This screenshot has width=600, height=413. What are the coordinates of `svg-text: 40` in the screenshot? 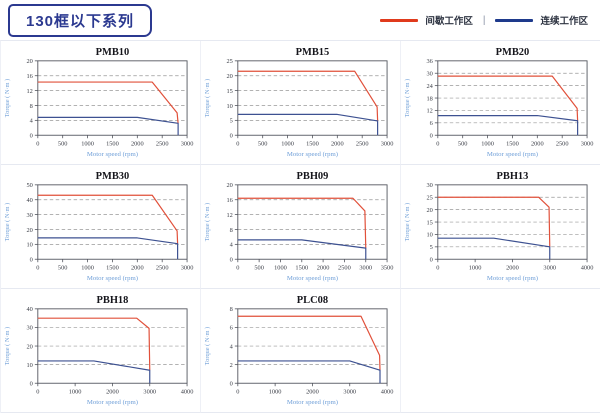 It's located at (29, 200).